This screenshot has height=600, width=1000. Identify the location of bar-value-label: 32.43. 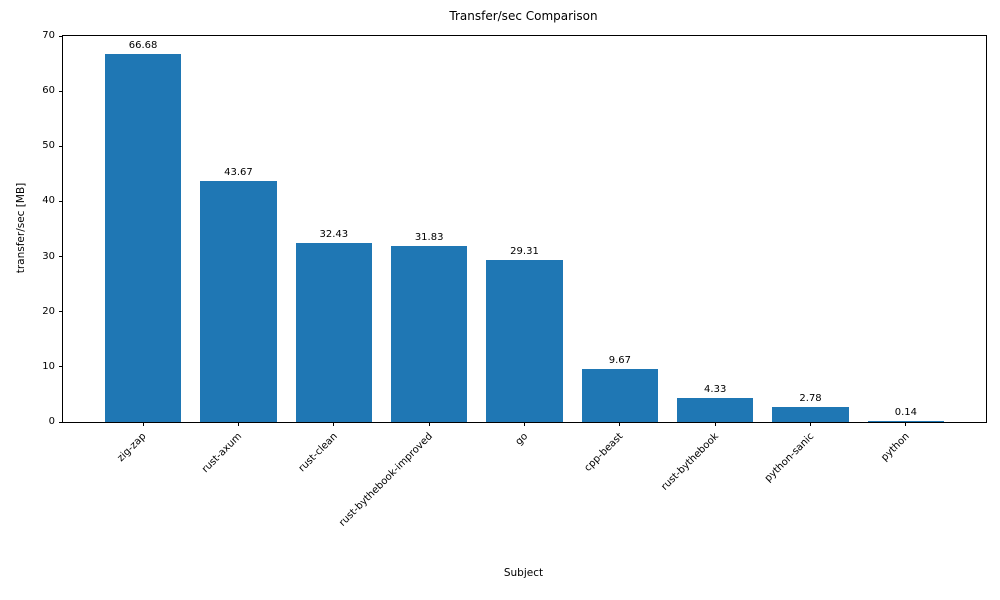
(334, 235).